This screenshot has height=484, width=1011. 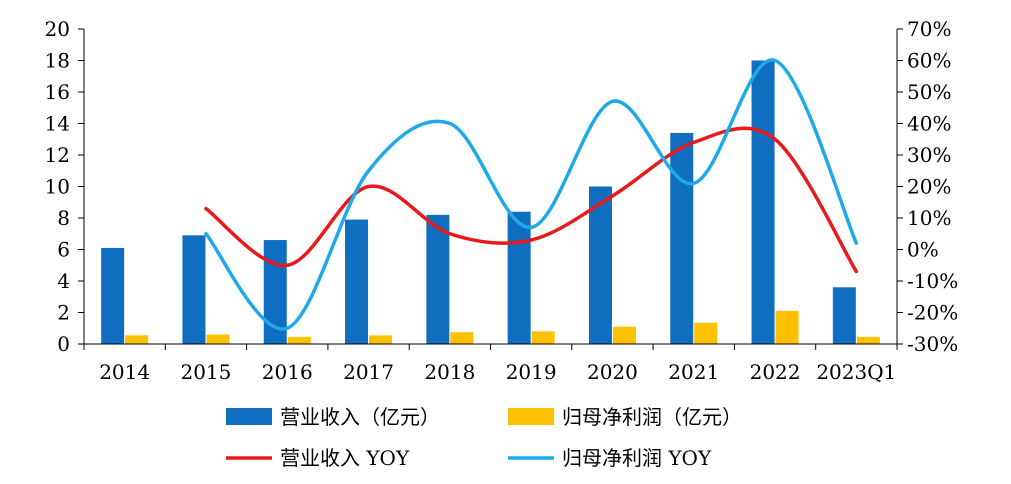 What do you see at coordinates (856, 372) in the screenshot?
I see `x-tick-label: 2023Q1` at bounding box center [856, 372].